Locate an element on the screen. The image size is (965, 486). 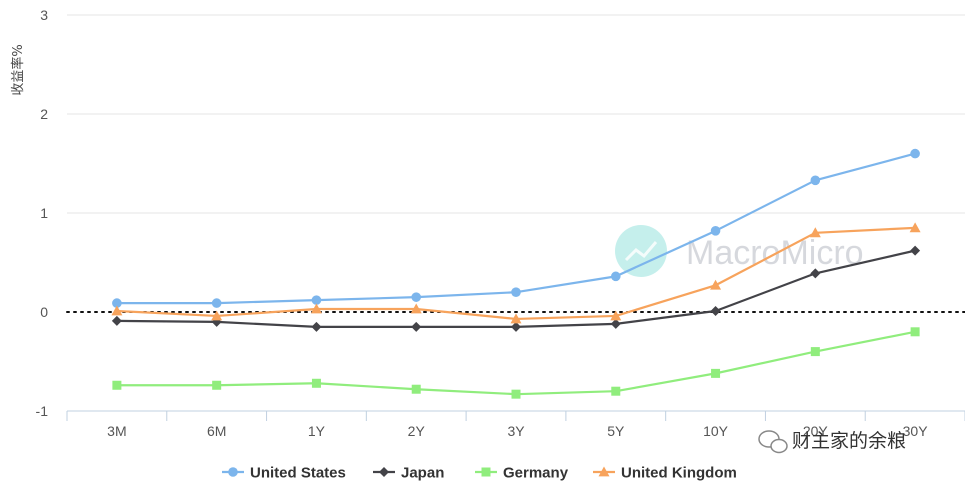
legend-label: Japan is located at coordinates (422, 473).